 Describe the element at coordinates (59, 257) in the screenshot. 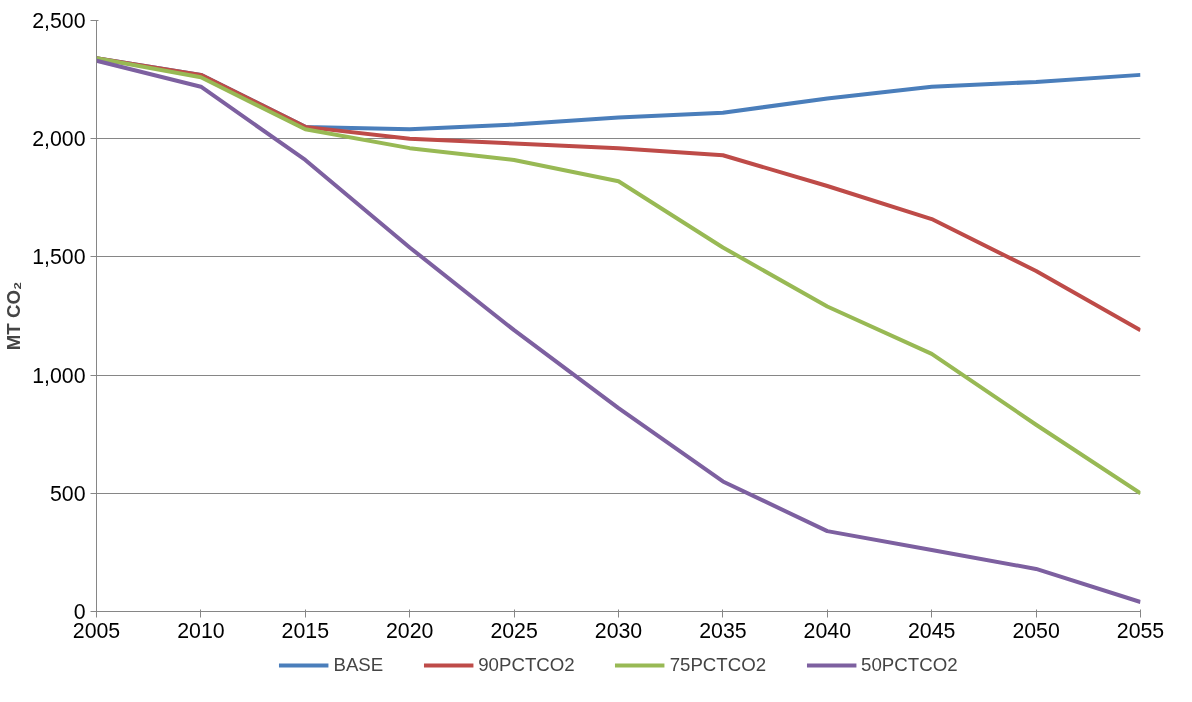

I see `y-tick-label: 1,500` at that location.